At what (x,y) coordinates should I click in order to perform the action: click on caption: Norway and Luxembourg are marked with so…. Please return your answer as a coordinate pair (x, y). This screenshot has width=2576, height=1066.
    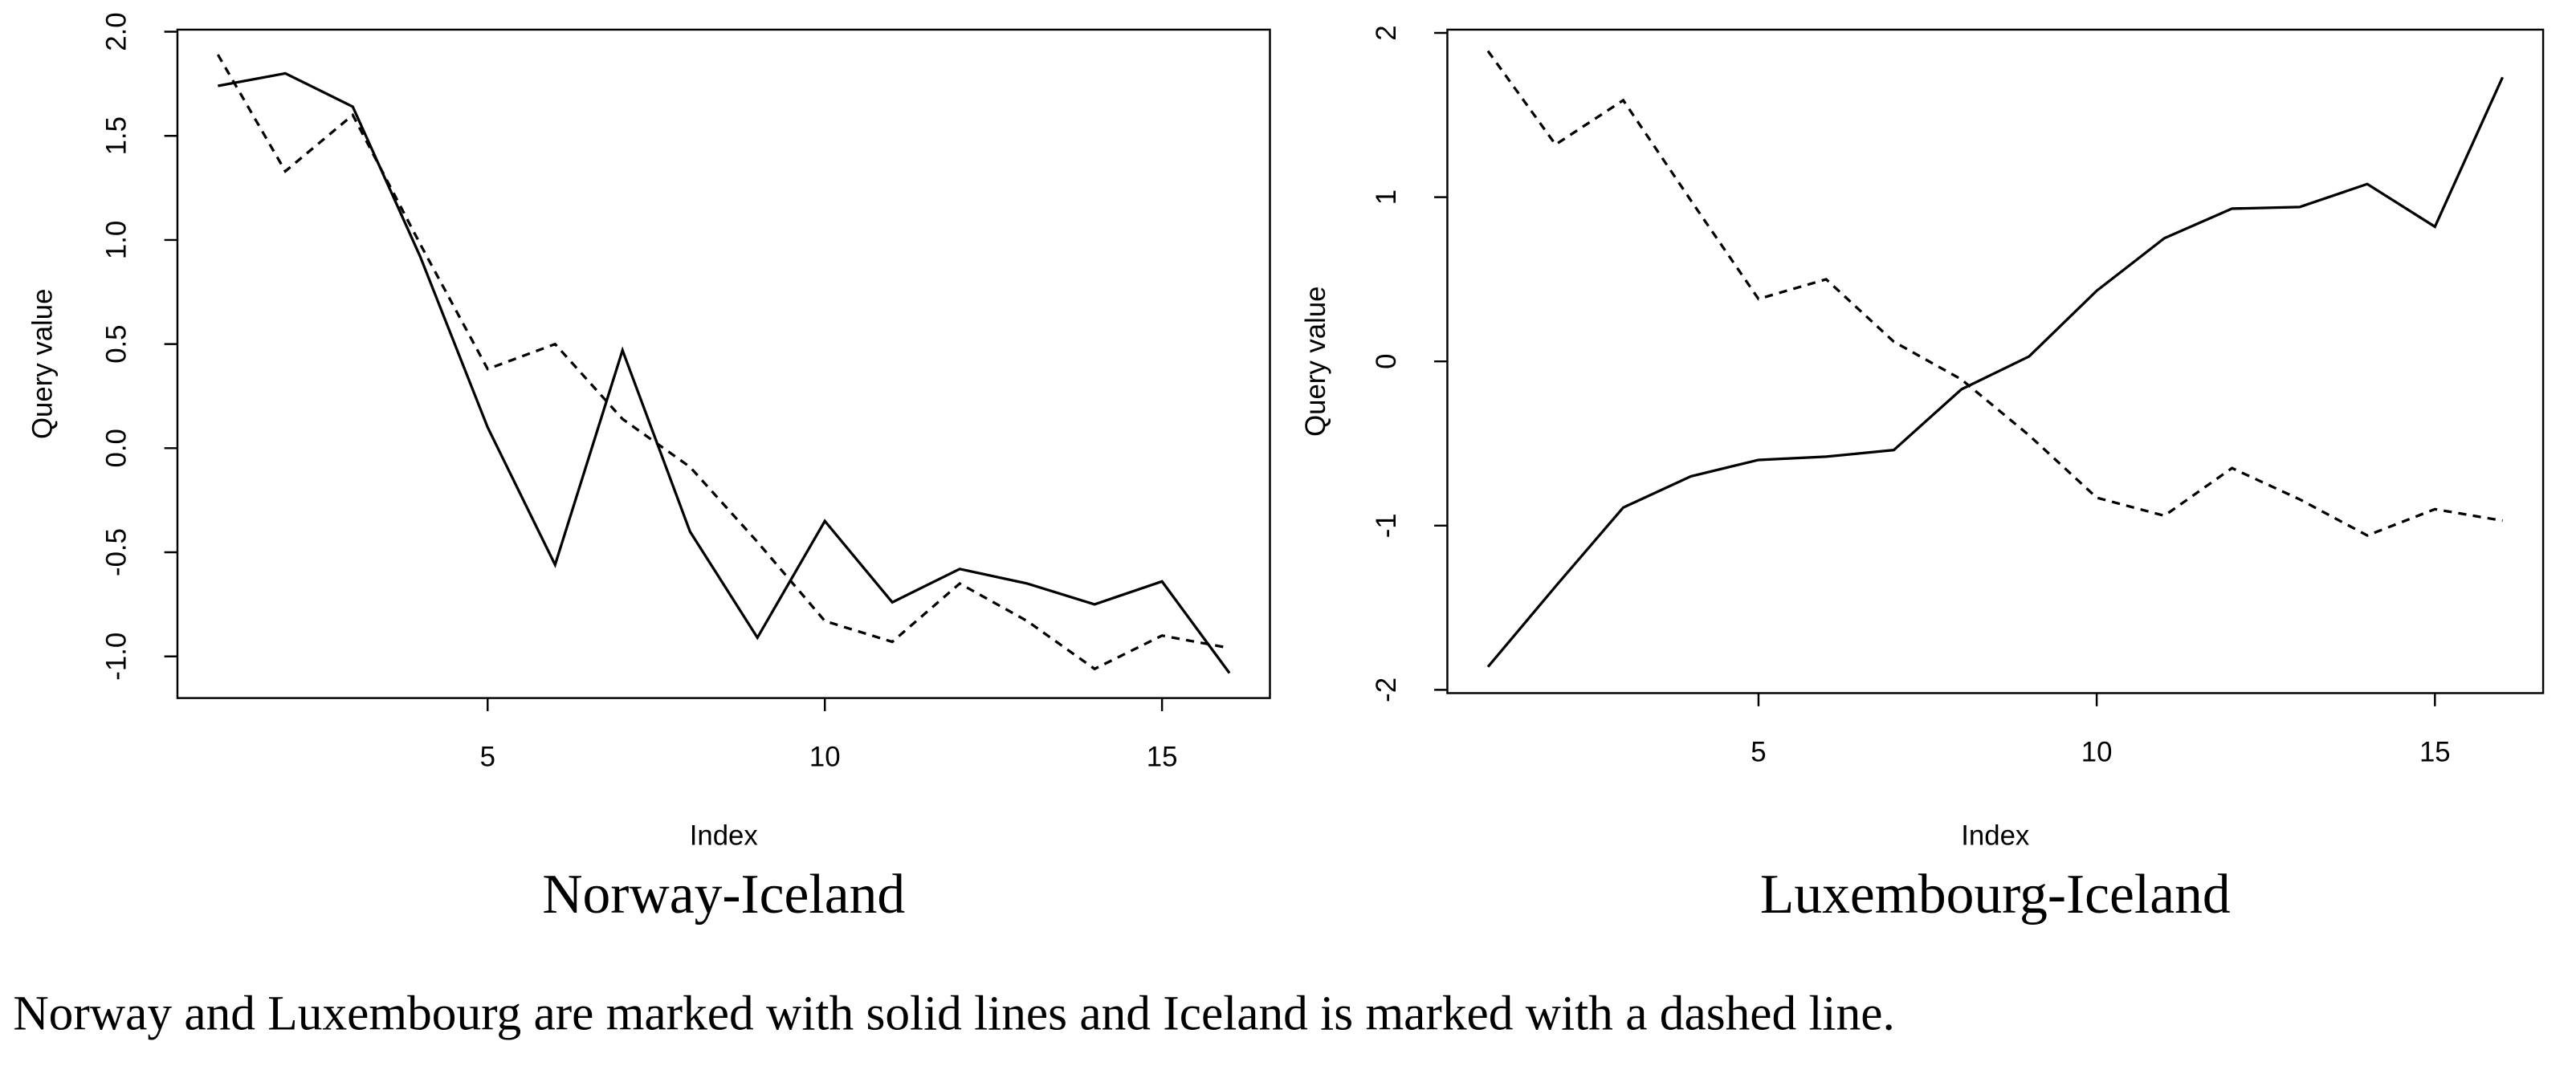
    Looking at the image, I should click on (953, 1014).